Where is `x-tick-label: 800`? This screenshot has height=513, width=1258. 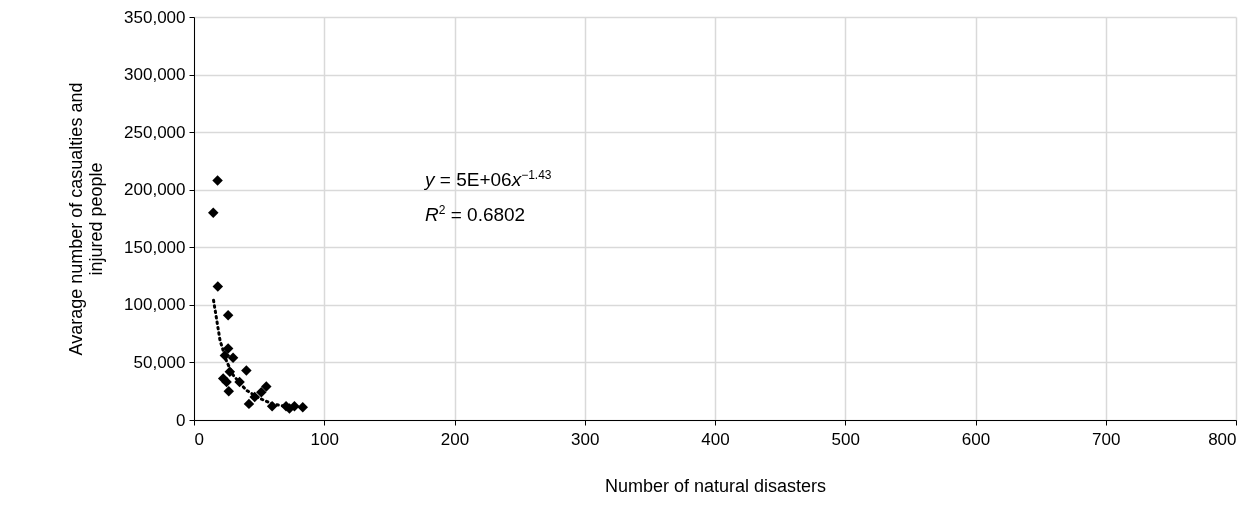 x-tick-label: 800 is located at coordinates (1222, 439).